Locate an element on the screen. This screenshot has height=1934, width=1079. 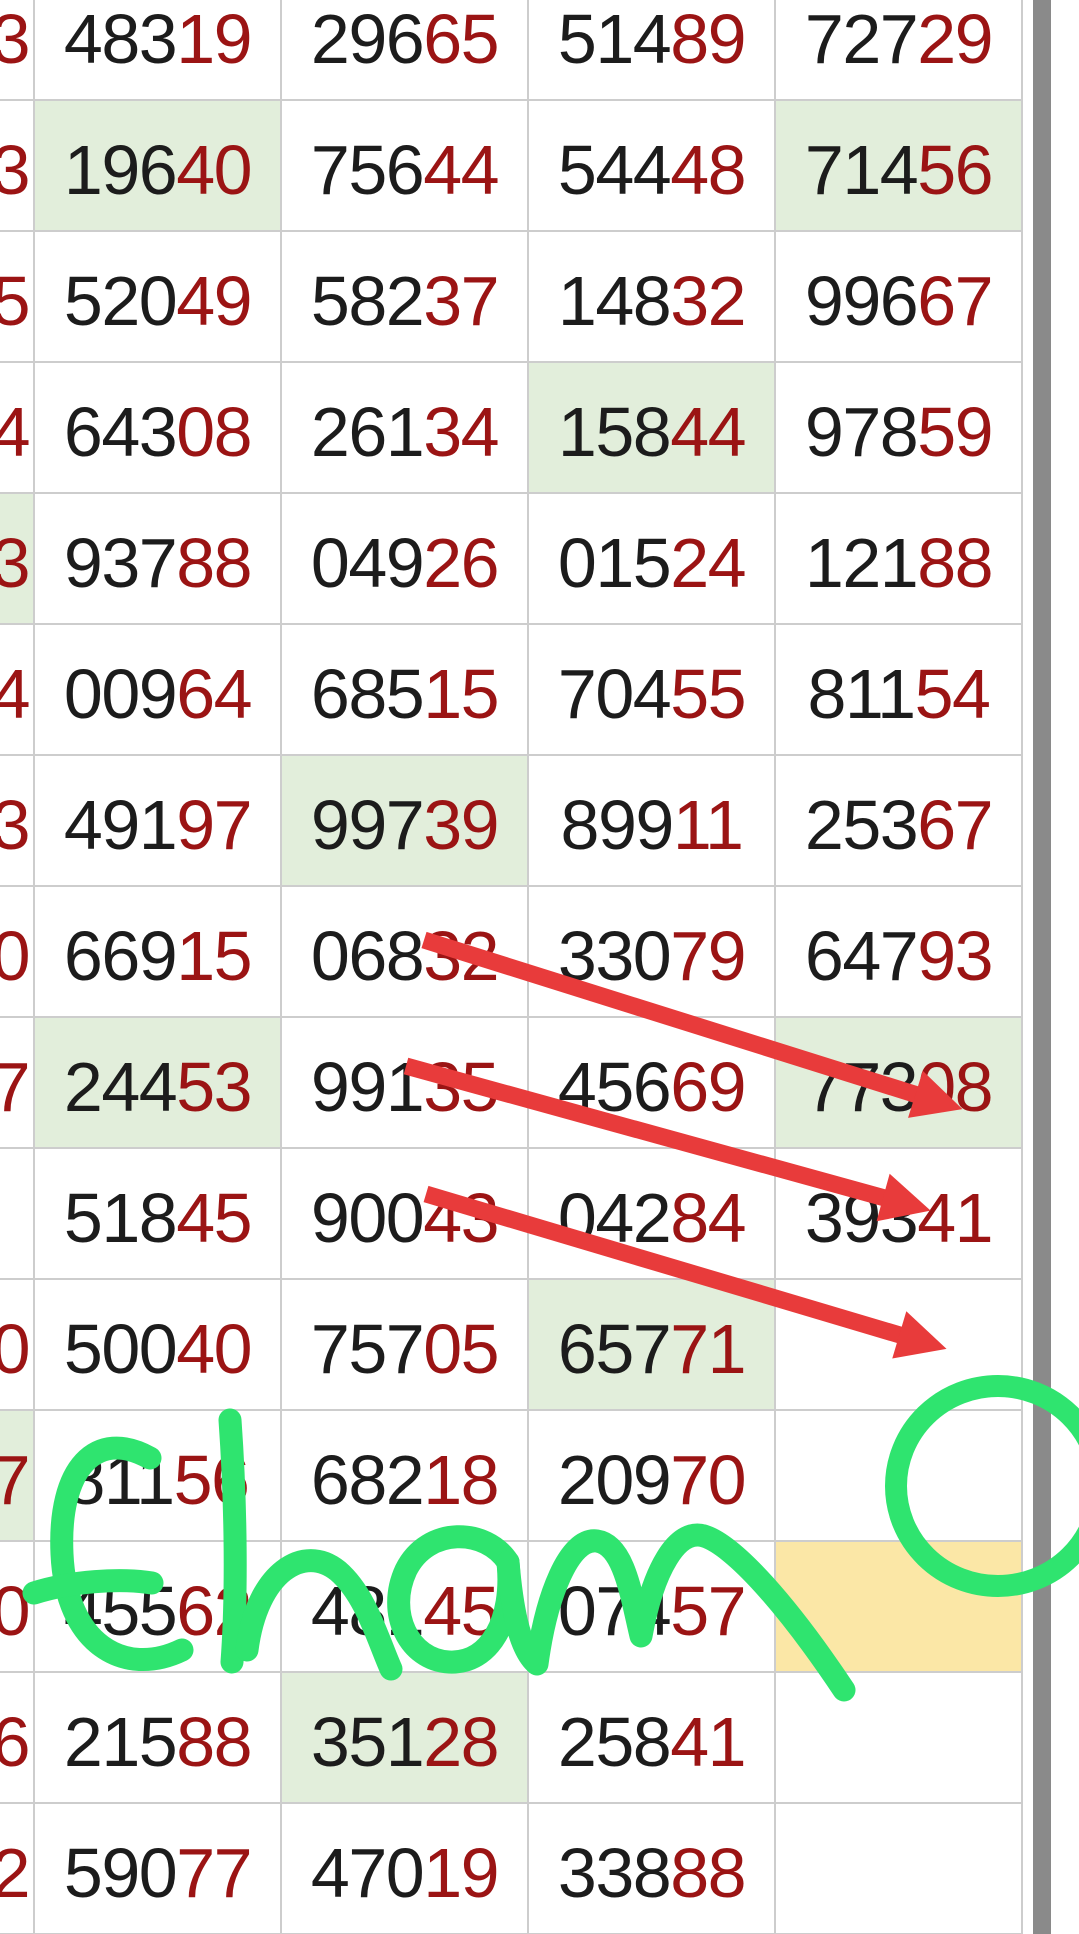
number-cell: 121 88 is located at coordinates (898, 558).